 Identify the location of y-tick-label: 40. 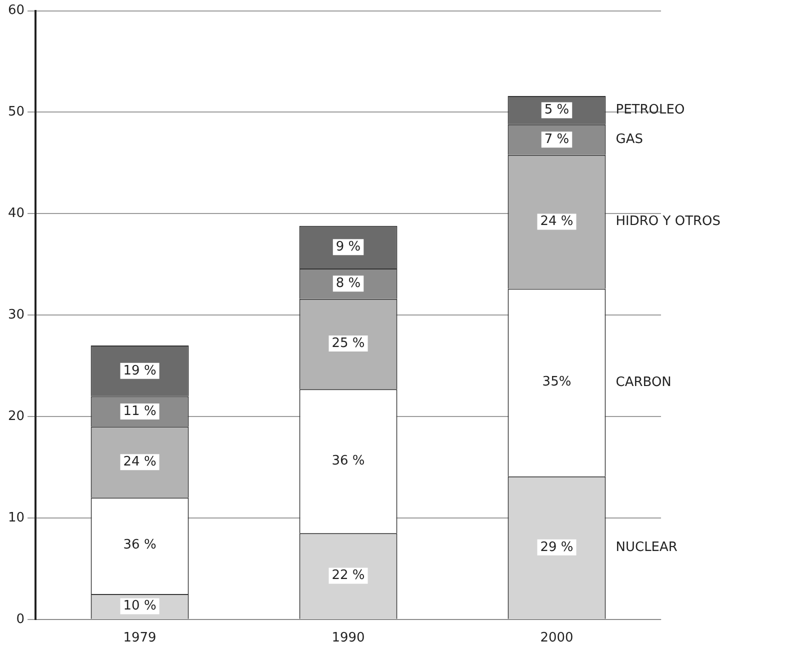
(16, 214).